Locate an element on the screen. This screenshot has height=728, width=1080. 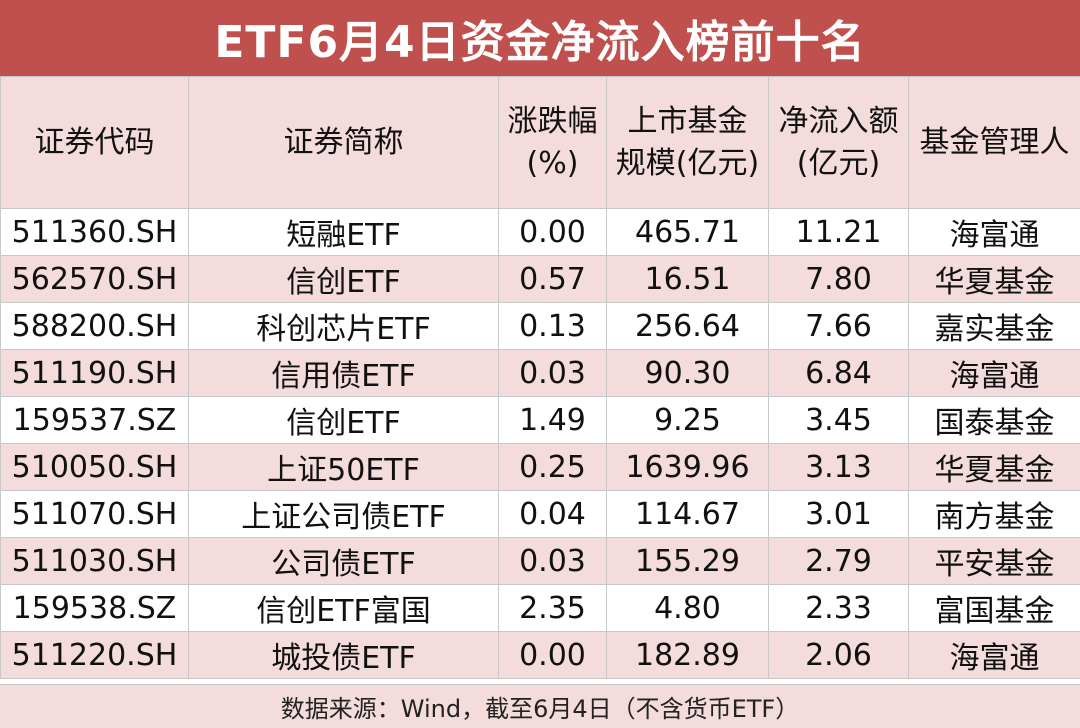
cell-scale: 9.25 is located at coordinates (687, 420).